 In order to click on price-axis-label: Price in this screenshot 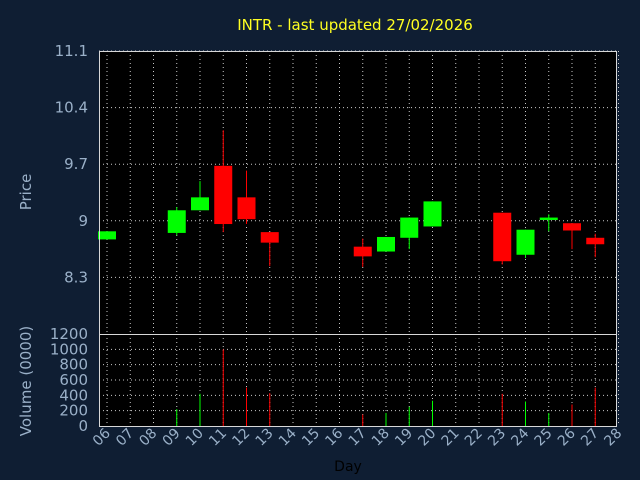, I will do `click(26, 192)`.